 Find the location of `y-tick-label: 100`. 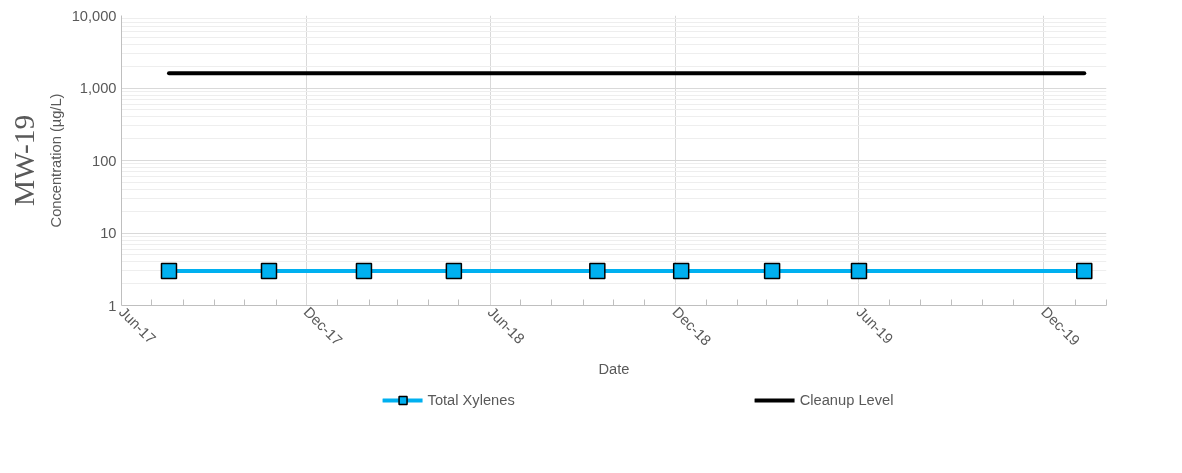

y-tick-label: 100 is located at coordinates (104, 160).